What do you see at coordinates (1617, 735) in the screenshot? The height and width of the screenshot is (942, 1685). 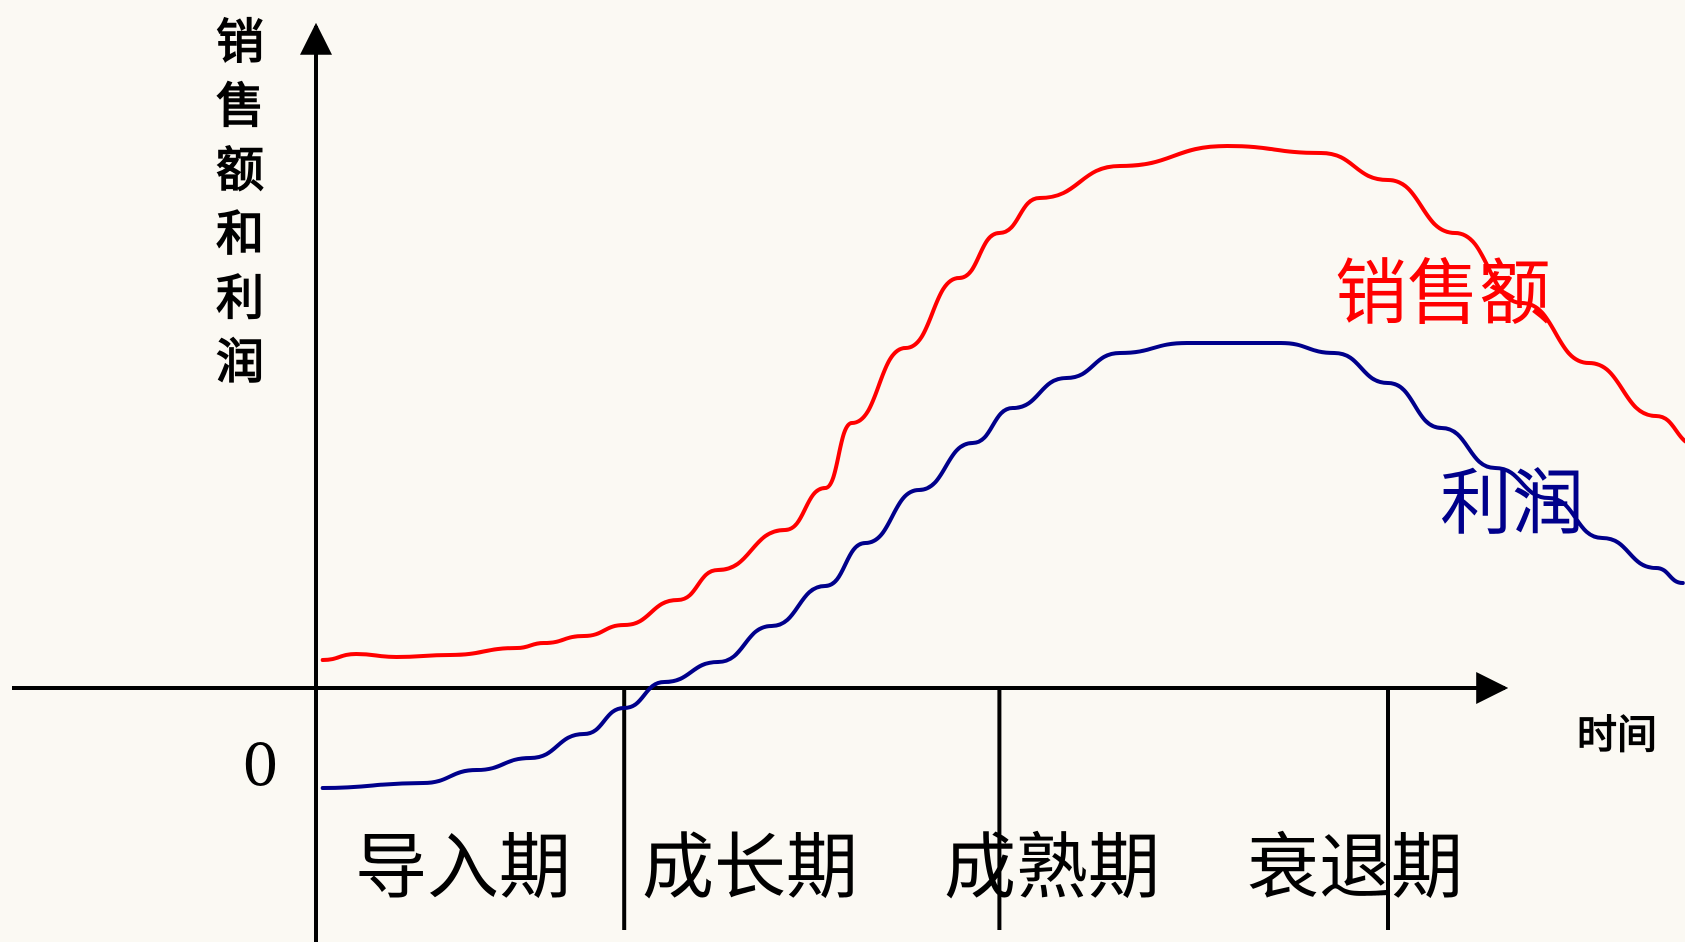 I see `x-axis-label: 时间` at bounding box center [1617, 735].